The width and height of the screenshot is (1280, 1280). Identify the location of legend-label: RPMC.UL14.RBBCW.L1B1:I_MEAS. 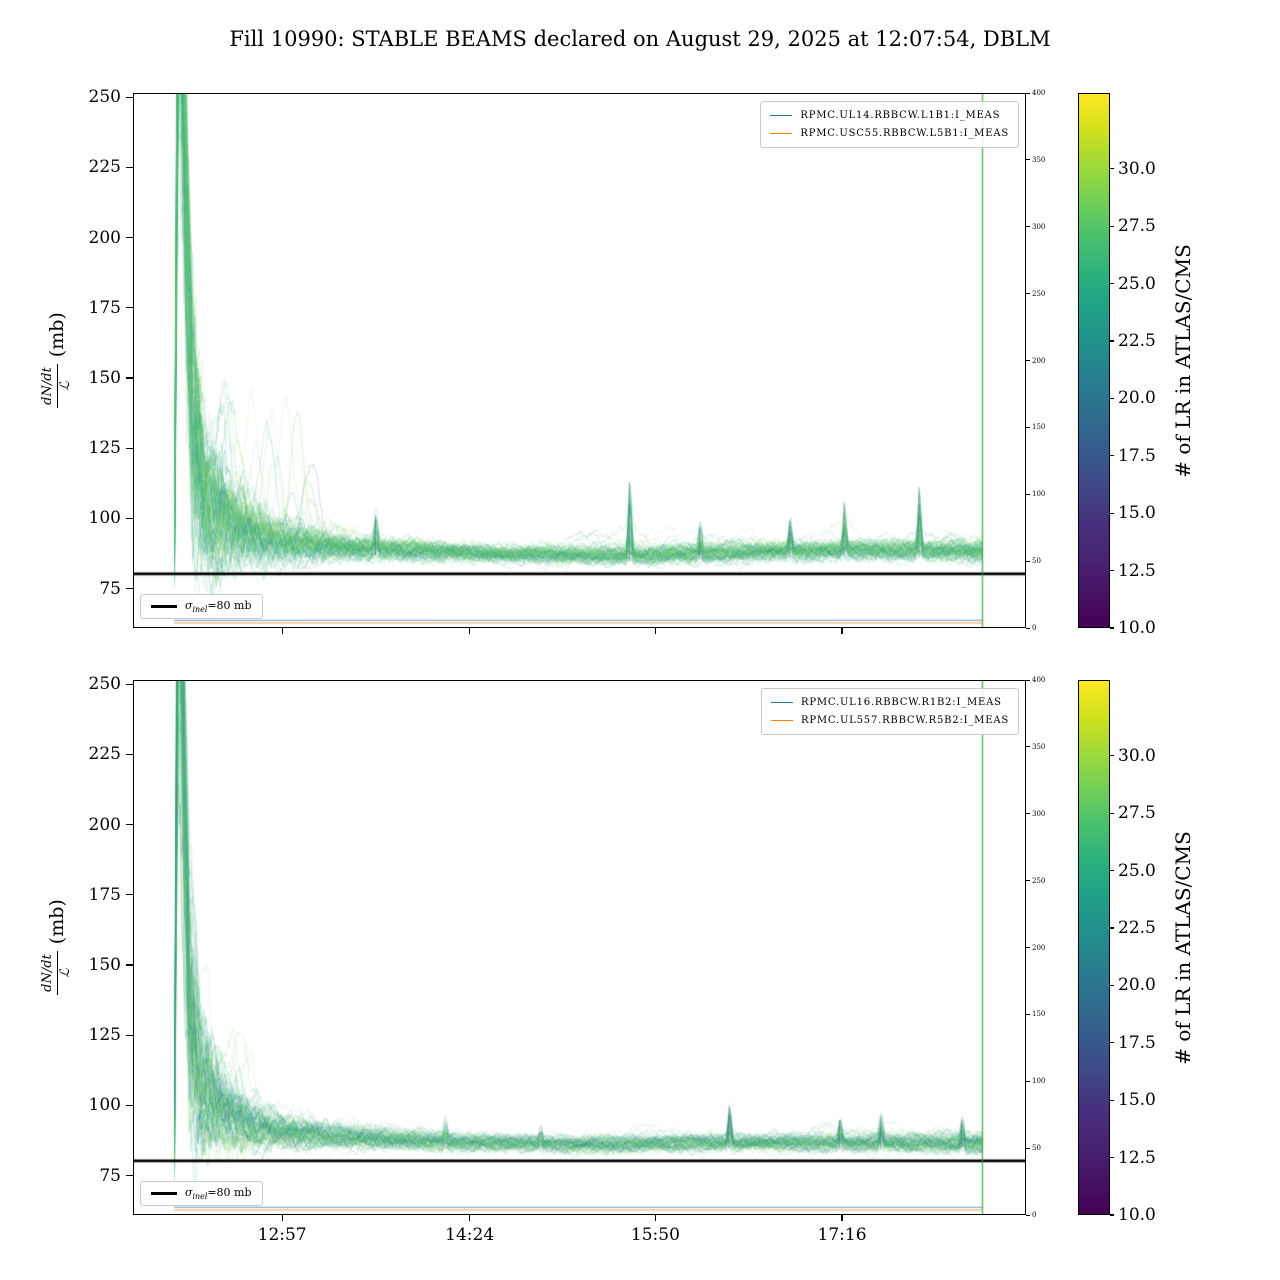
(900, 115).